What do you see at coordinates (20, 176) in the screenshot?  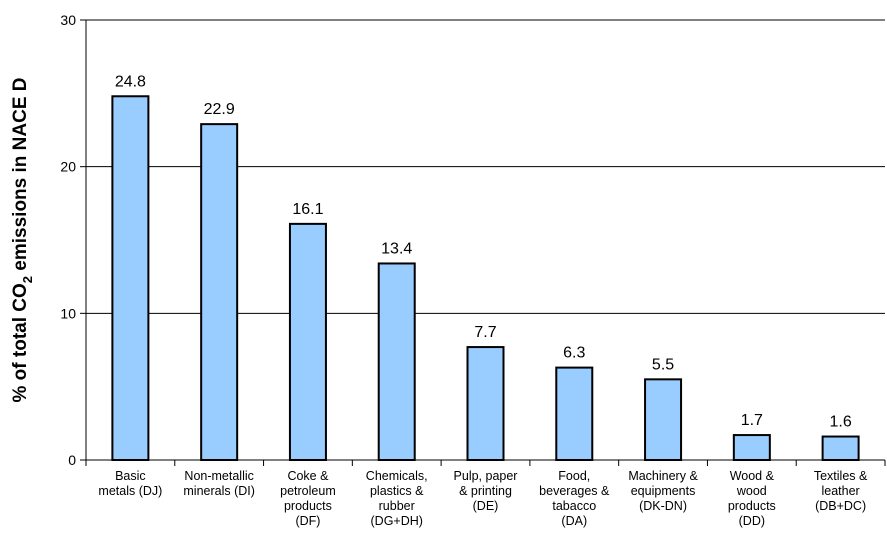 I see `y-axis-title-part2: emissions in NACE D` at bounding box center [20, 176].